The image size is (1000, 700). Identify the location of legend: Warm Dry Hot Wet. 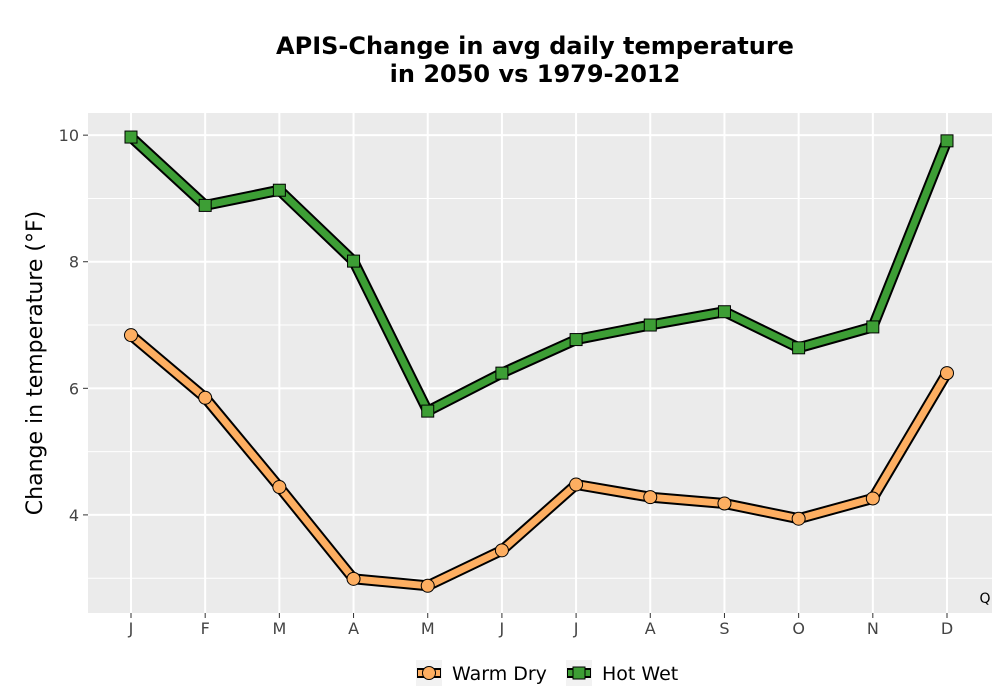
(547, 673).